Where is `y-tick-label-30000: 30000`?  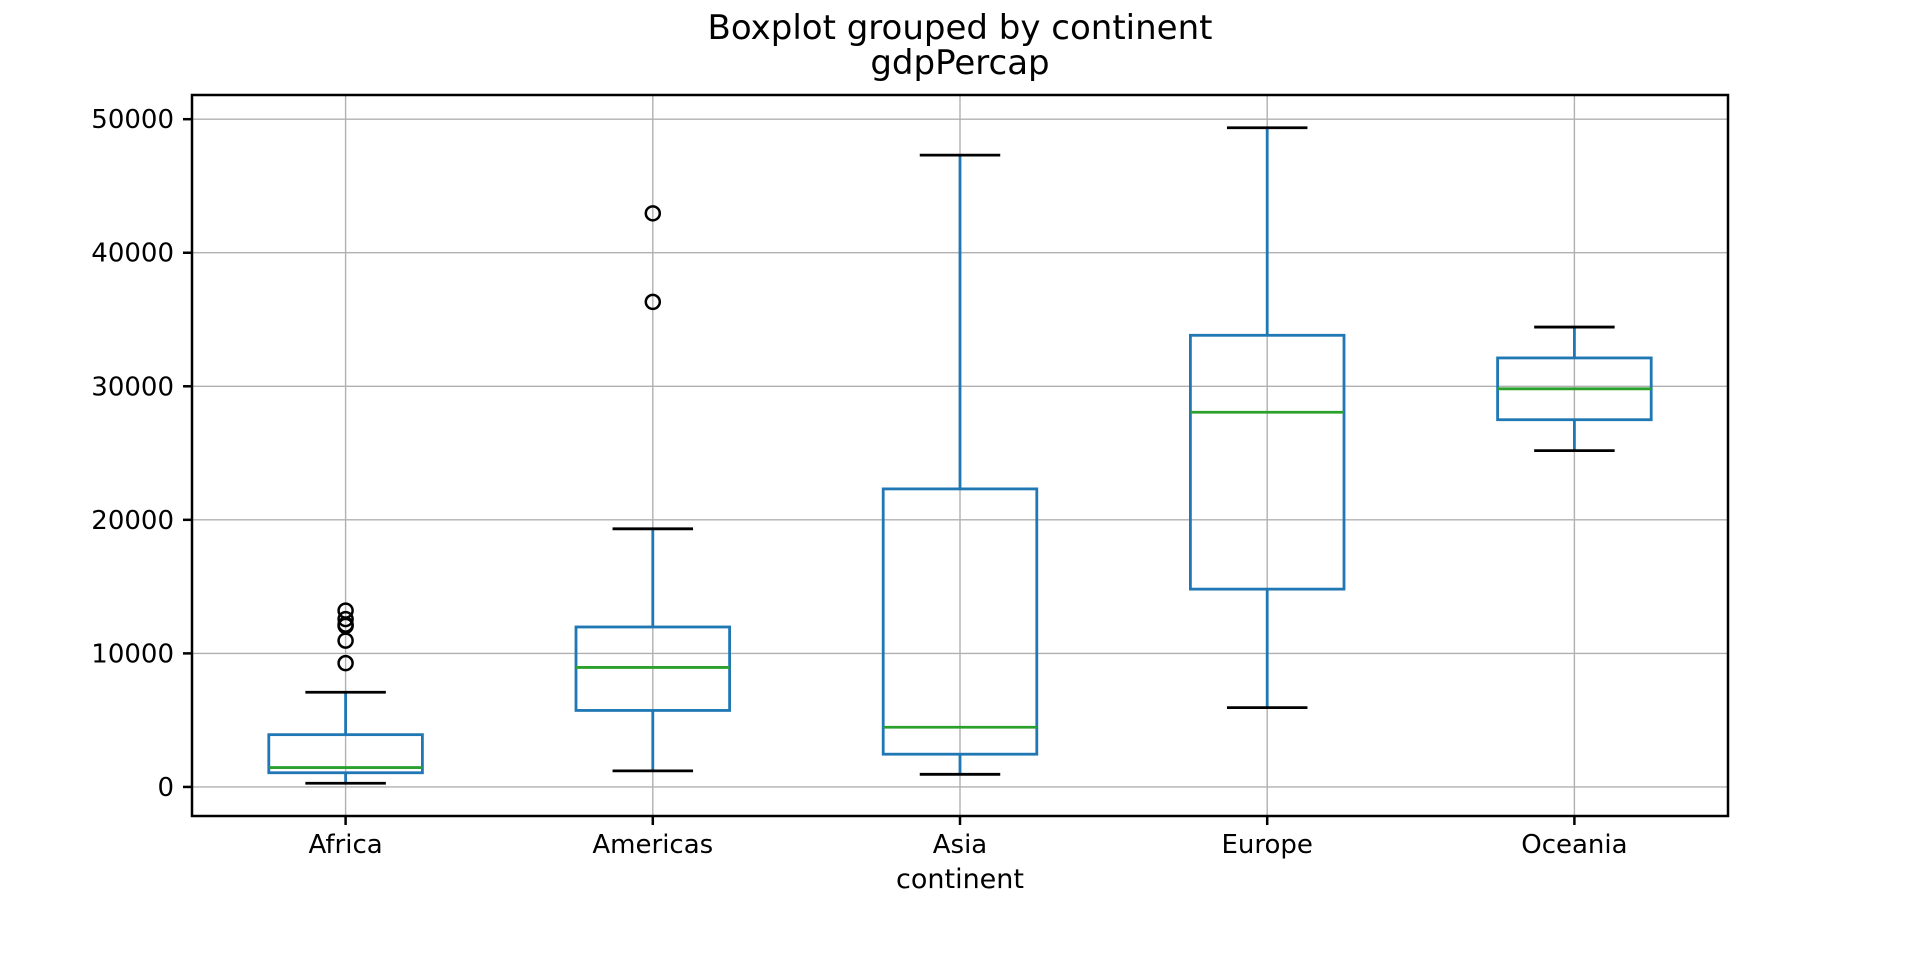 y-tick-label-30000: 30000 is located at coordinates (132, 387).